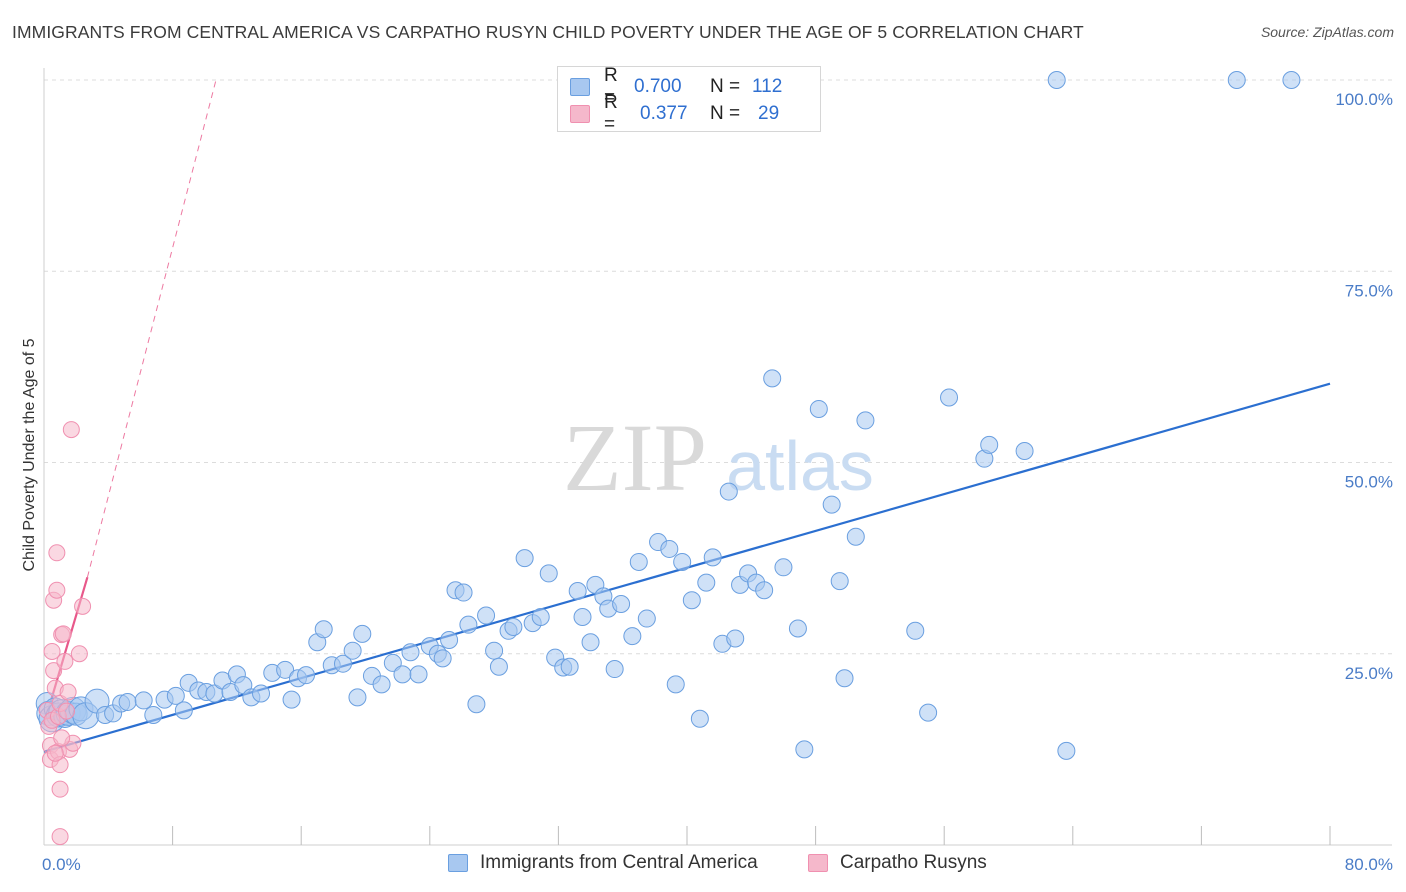  I want to click on legend-swatch-pink, so click(580, 114).